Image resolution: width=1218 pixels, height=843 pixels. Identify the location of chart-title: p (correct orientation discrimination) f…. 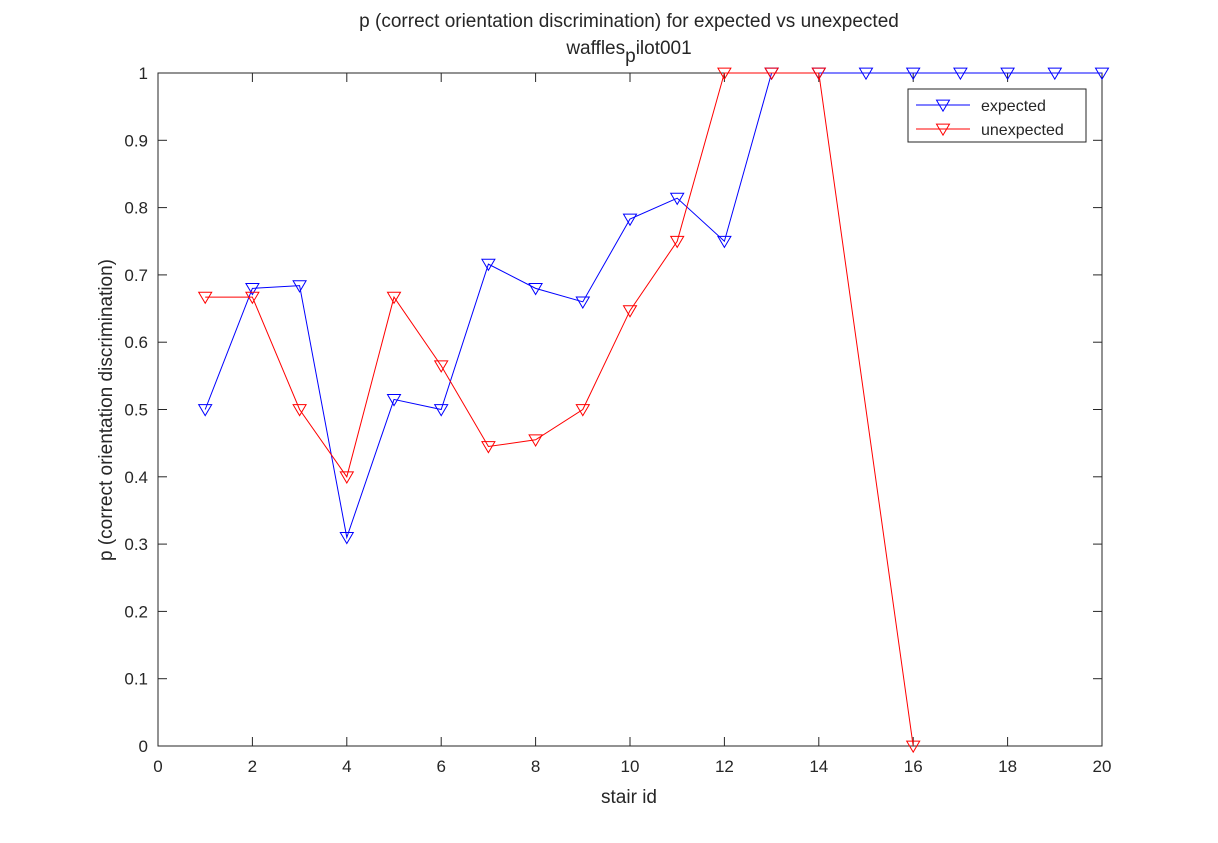
(629, 21).